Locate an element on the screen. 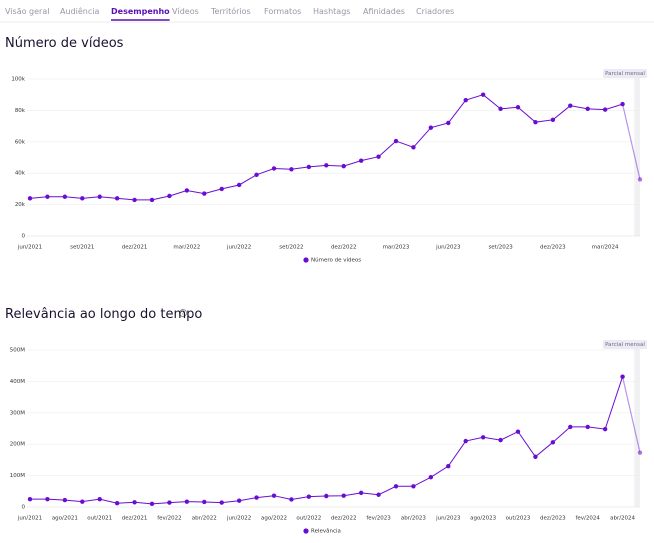  x-tick-label: out/2021 is located at coordinates (99, 519).